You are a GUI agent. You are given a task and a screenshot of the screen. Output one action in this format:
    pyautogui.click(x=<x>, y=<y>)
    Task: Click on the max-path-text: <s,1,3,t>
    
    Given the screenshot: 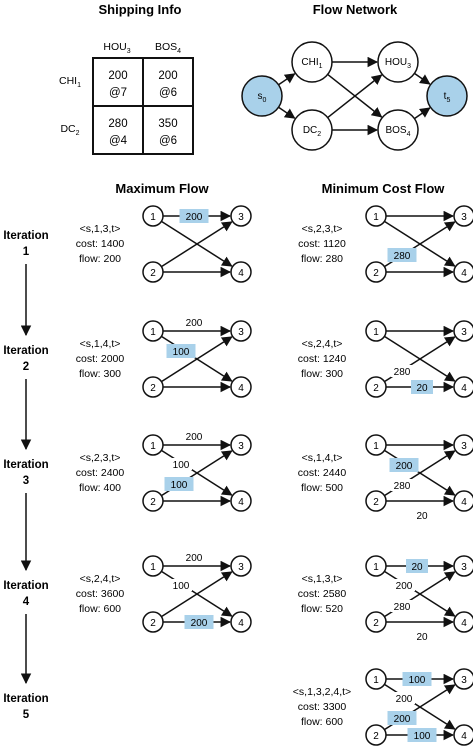 What is the action you would take?
    pyautogui.click(x=100, y=229)
    